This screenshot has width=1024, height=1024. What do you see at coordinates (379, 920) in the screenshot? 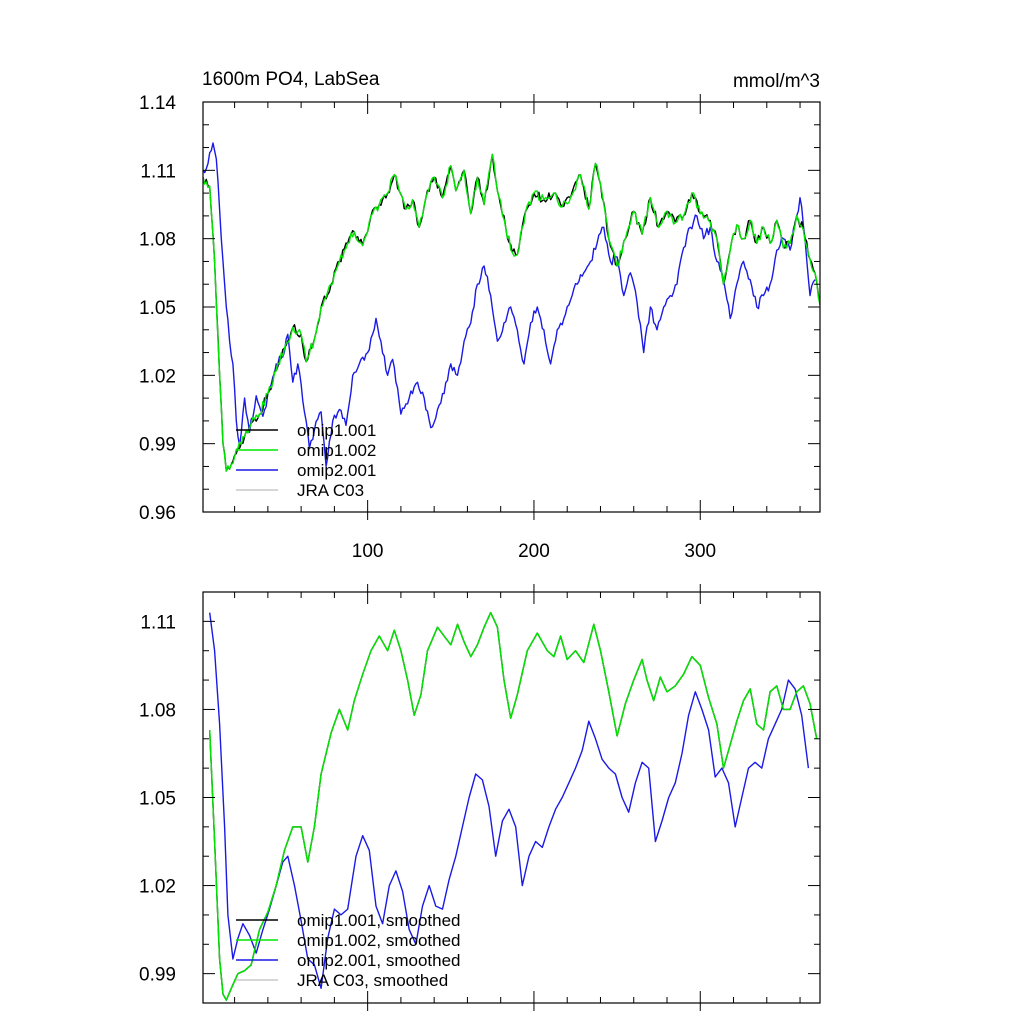
I see `legend-label: omip1.001, smoothed` at bounding box center [379, 920].